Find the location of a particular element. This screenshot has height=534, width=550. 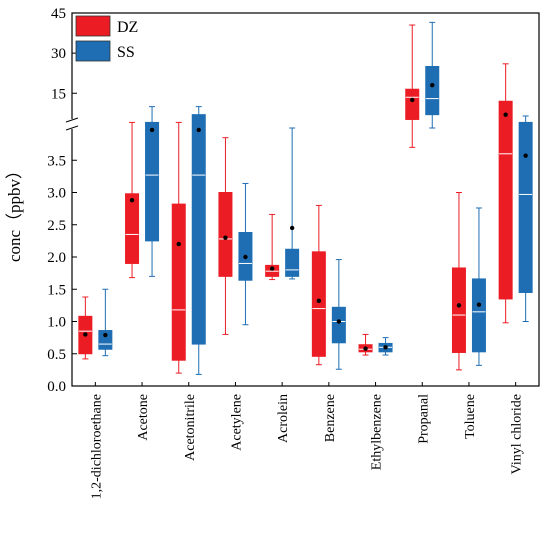

category-label: Propanal is located at coordinates (423, 419).